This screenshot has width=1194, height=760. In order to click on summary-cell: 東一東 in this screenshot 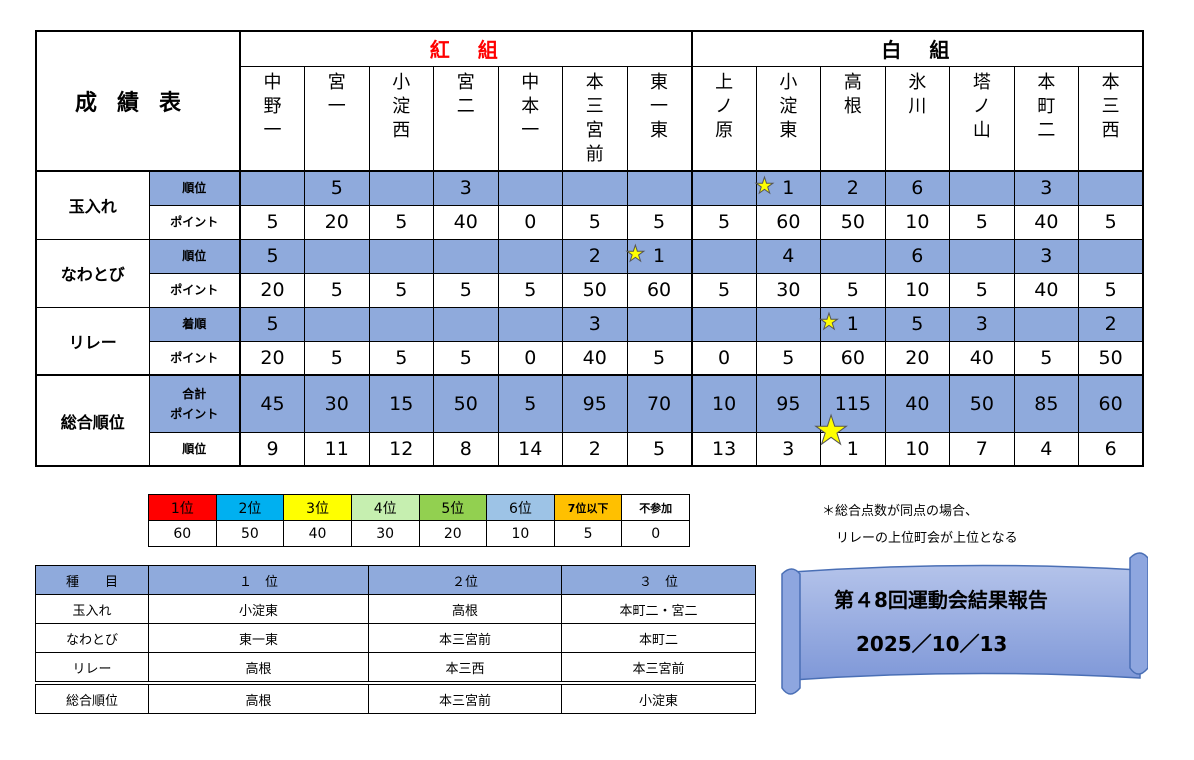, I will do `click(258, 638)`.